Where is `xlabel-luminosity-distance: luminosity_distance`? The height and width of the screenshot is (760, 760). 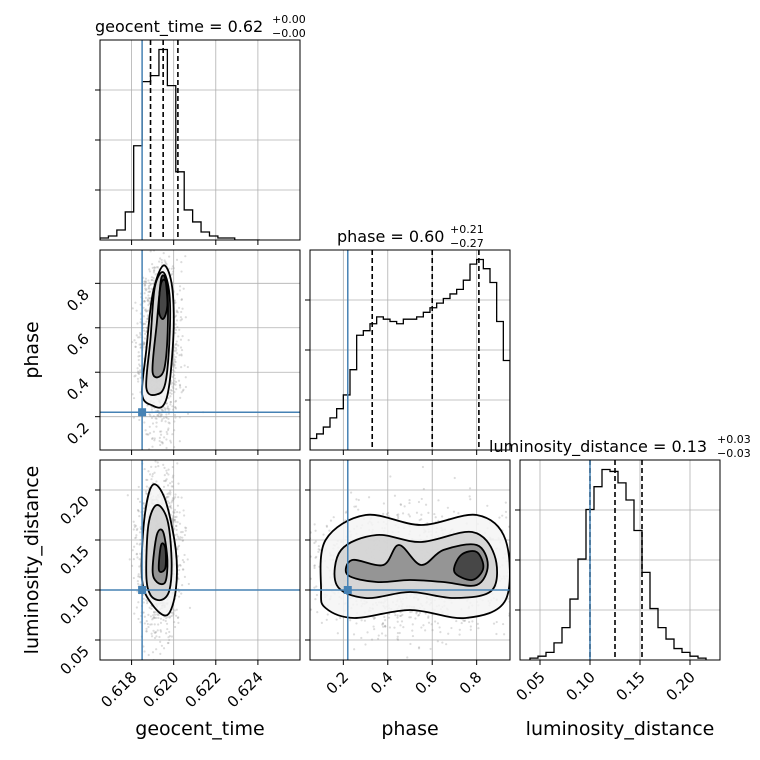 xlabel-luminosity-distance: luminosity_distance is located at coordinates (620, 729).